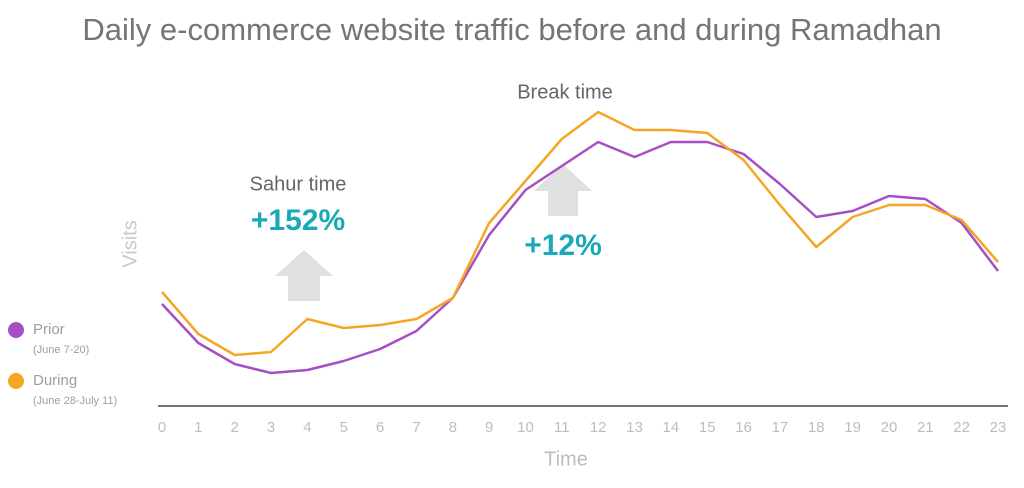  What do you see at coordinates (634, 427) in the screenshot?
I see `x-tick-label: 13` at bounding box center [634, 427].